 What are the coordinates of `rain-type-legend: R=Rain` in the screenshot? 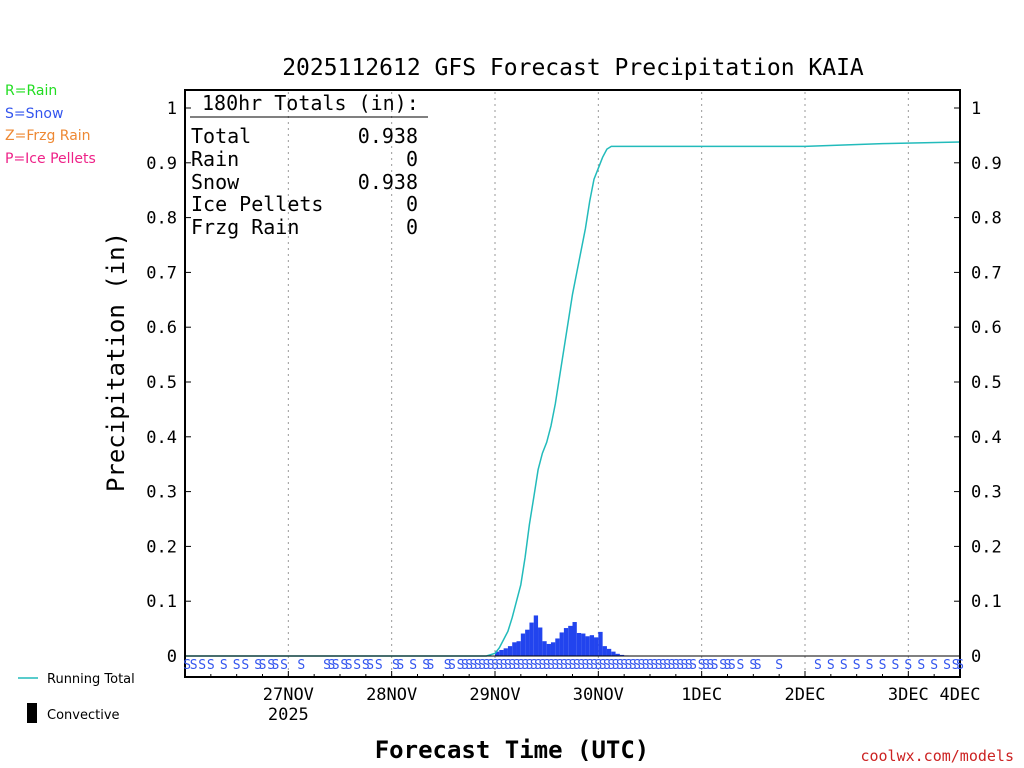 It's located at (31, 91).